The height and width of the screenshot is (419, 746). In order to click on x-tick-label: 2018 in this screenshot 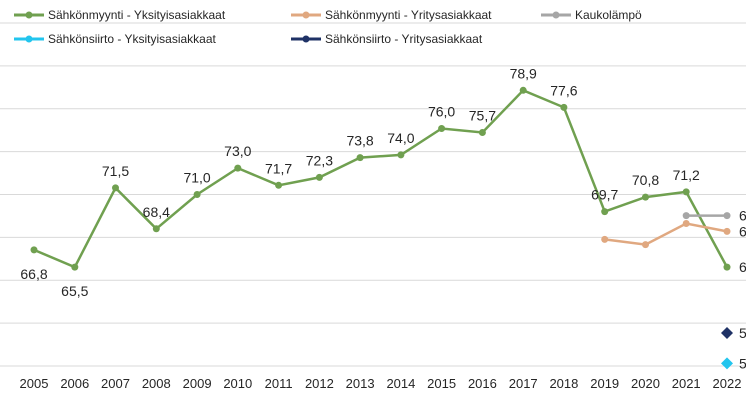, I will do `click(563, 383)`.